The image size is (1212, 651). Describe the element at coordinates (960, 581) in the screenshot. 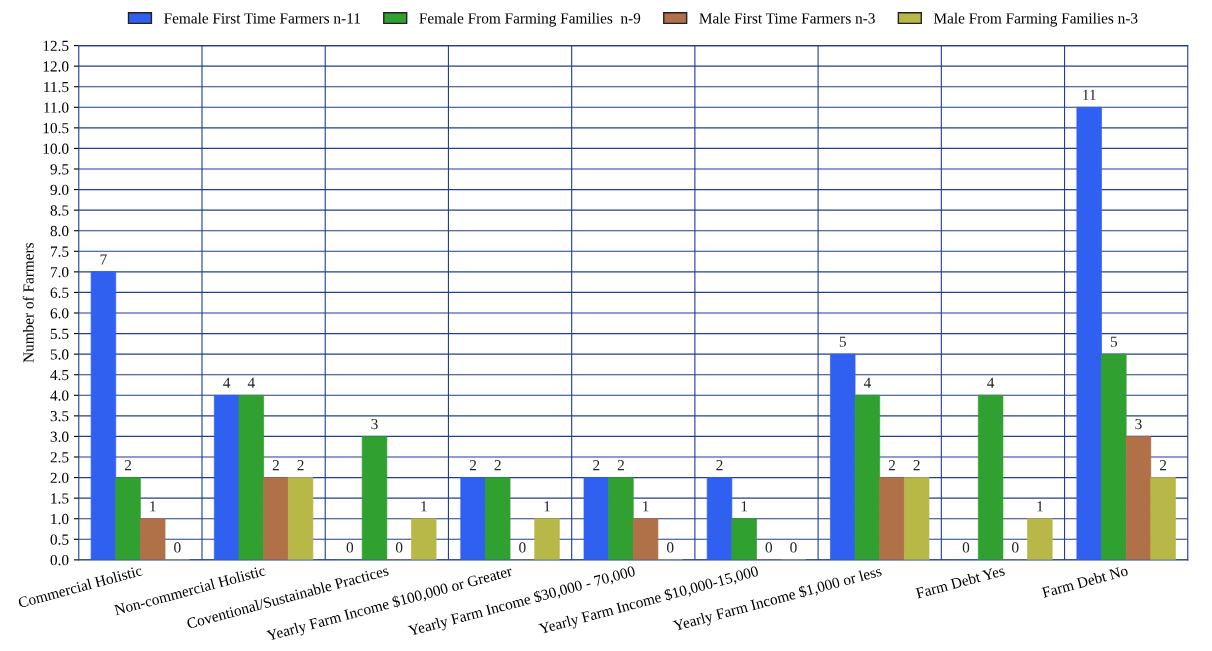

I see `x-tick-label: Farm Debt Yes` at that location.